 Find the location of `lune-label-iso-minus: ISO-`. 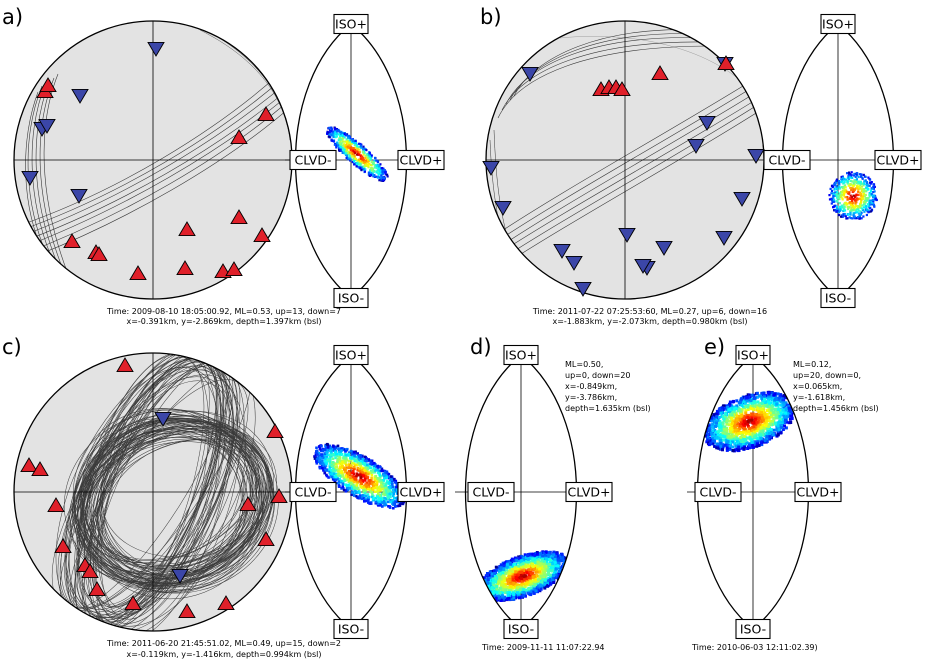

lune-label-iso-minus: ISO- is located at coordinates (838, 298).